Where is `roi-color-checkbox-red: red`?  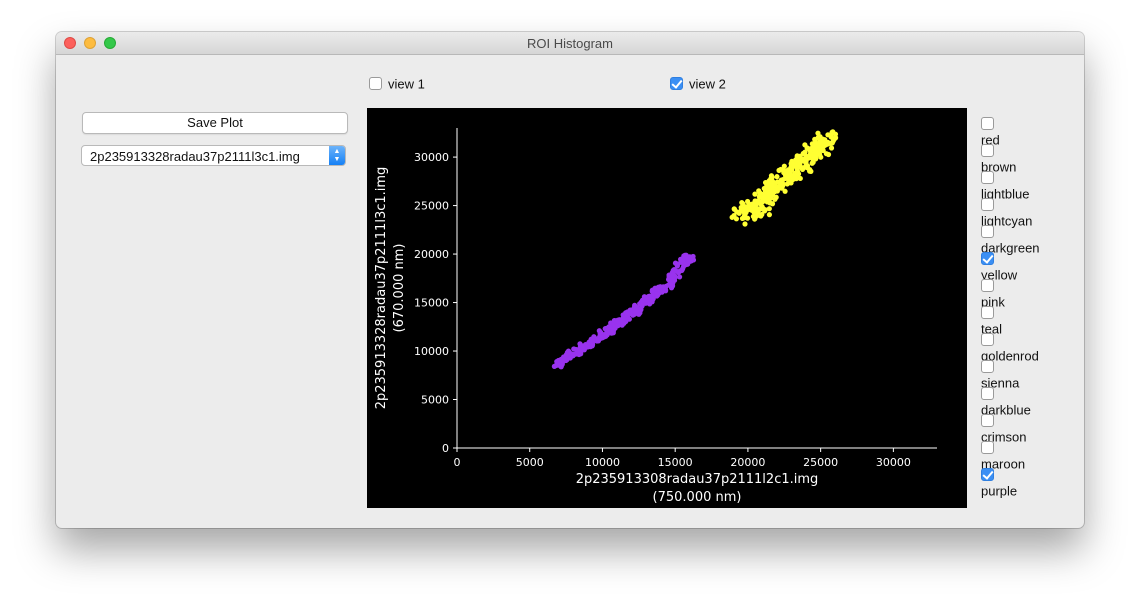
roi-color-checkbox-red: red is located at coordinates (990, 132).